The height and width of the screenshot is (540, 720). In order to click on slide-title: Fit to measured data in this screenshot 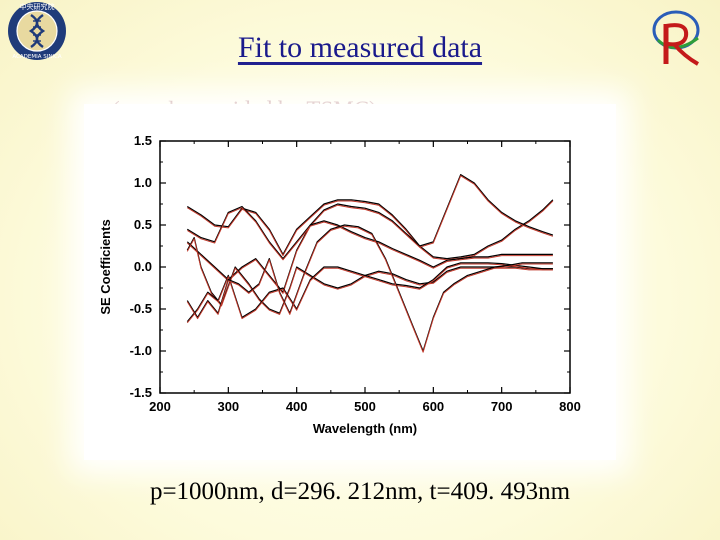, I will do `click(360, 47)`.